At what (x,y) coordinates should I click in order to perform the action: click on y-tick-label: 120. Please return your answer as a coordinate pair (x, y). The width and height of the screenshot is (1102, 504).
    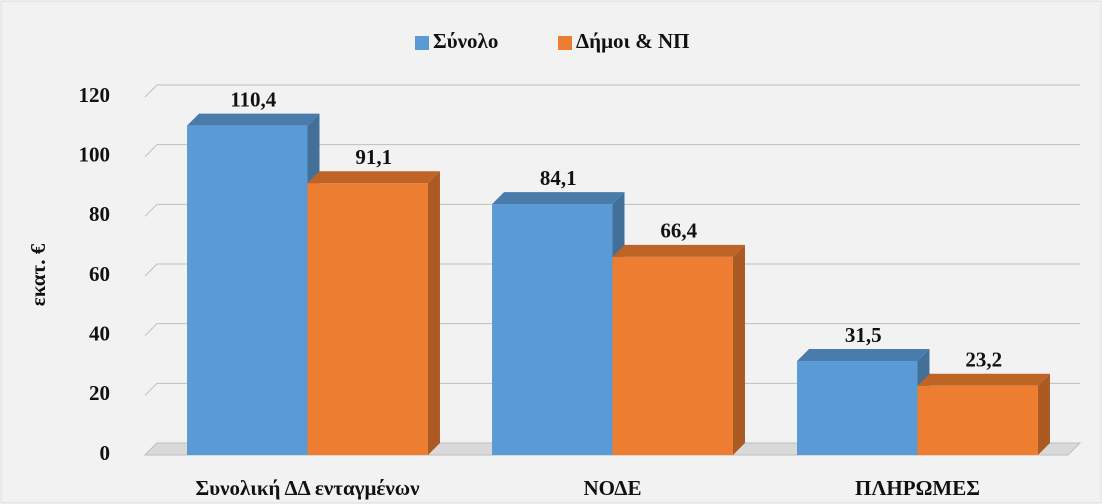
    Looking at the image, I should click on (95, 95).